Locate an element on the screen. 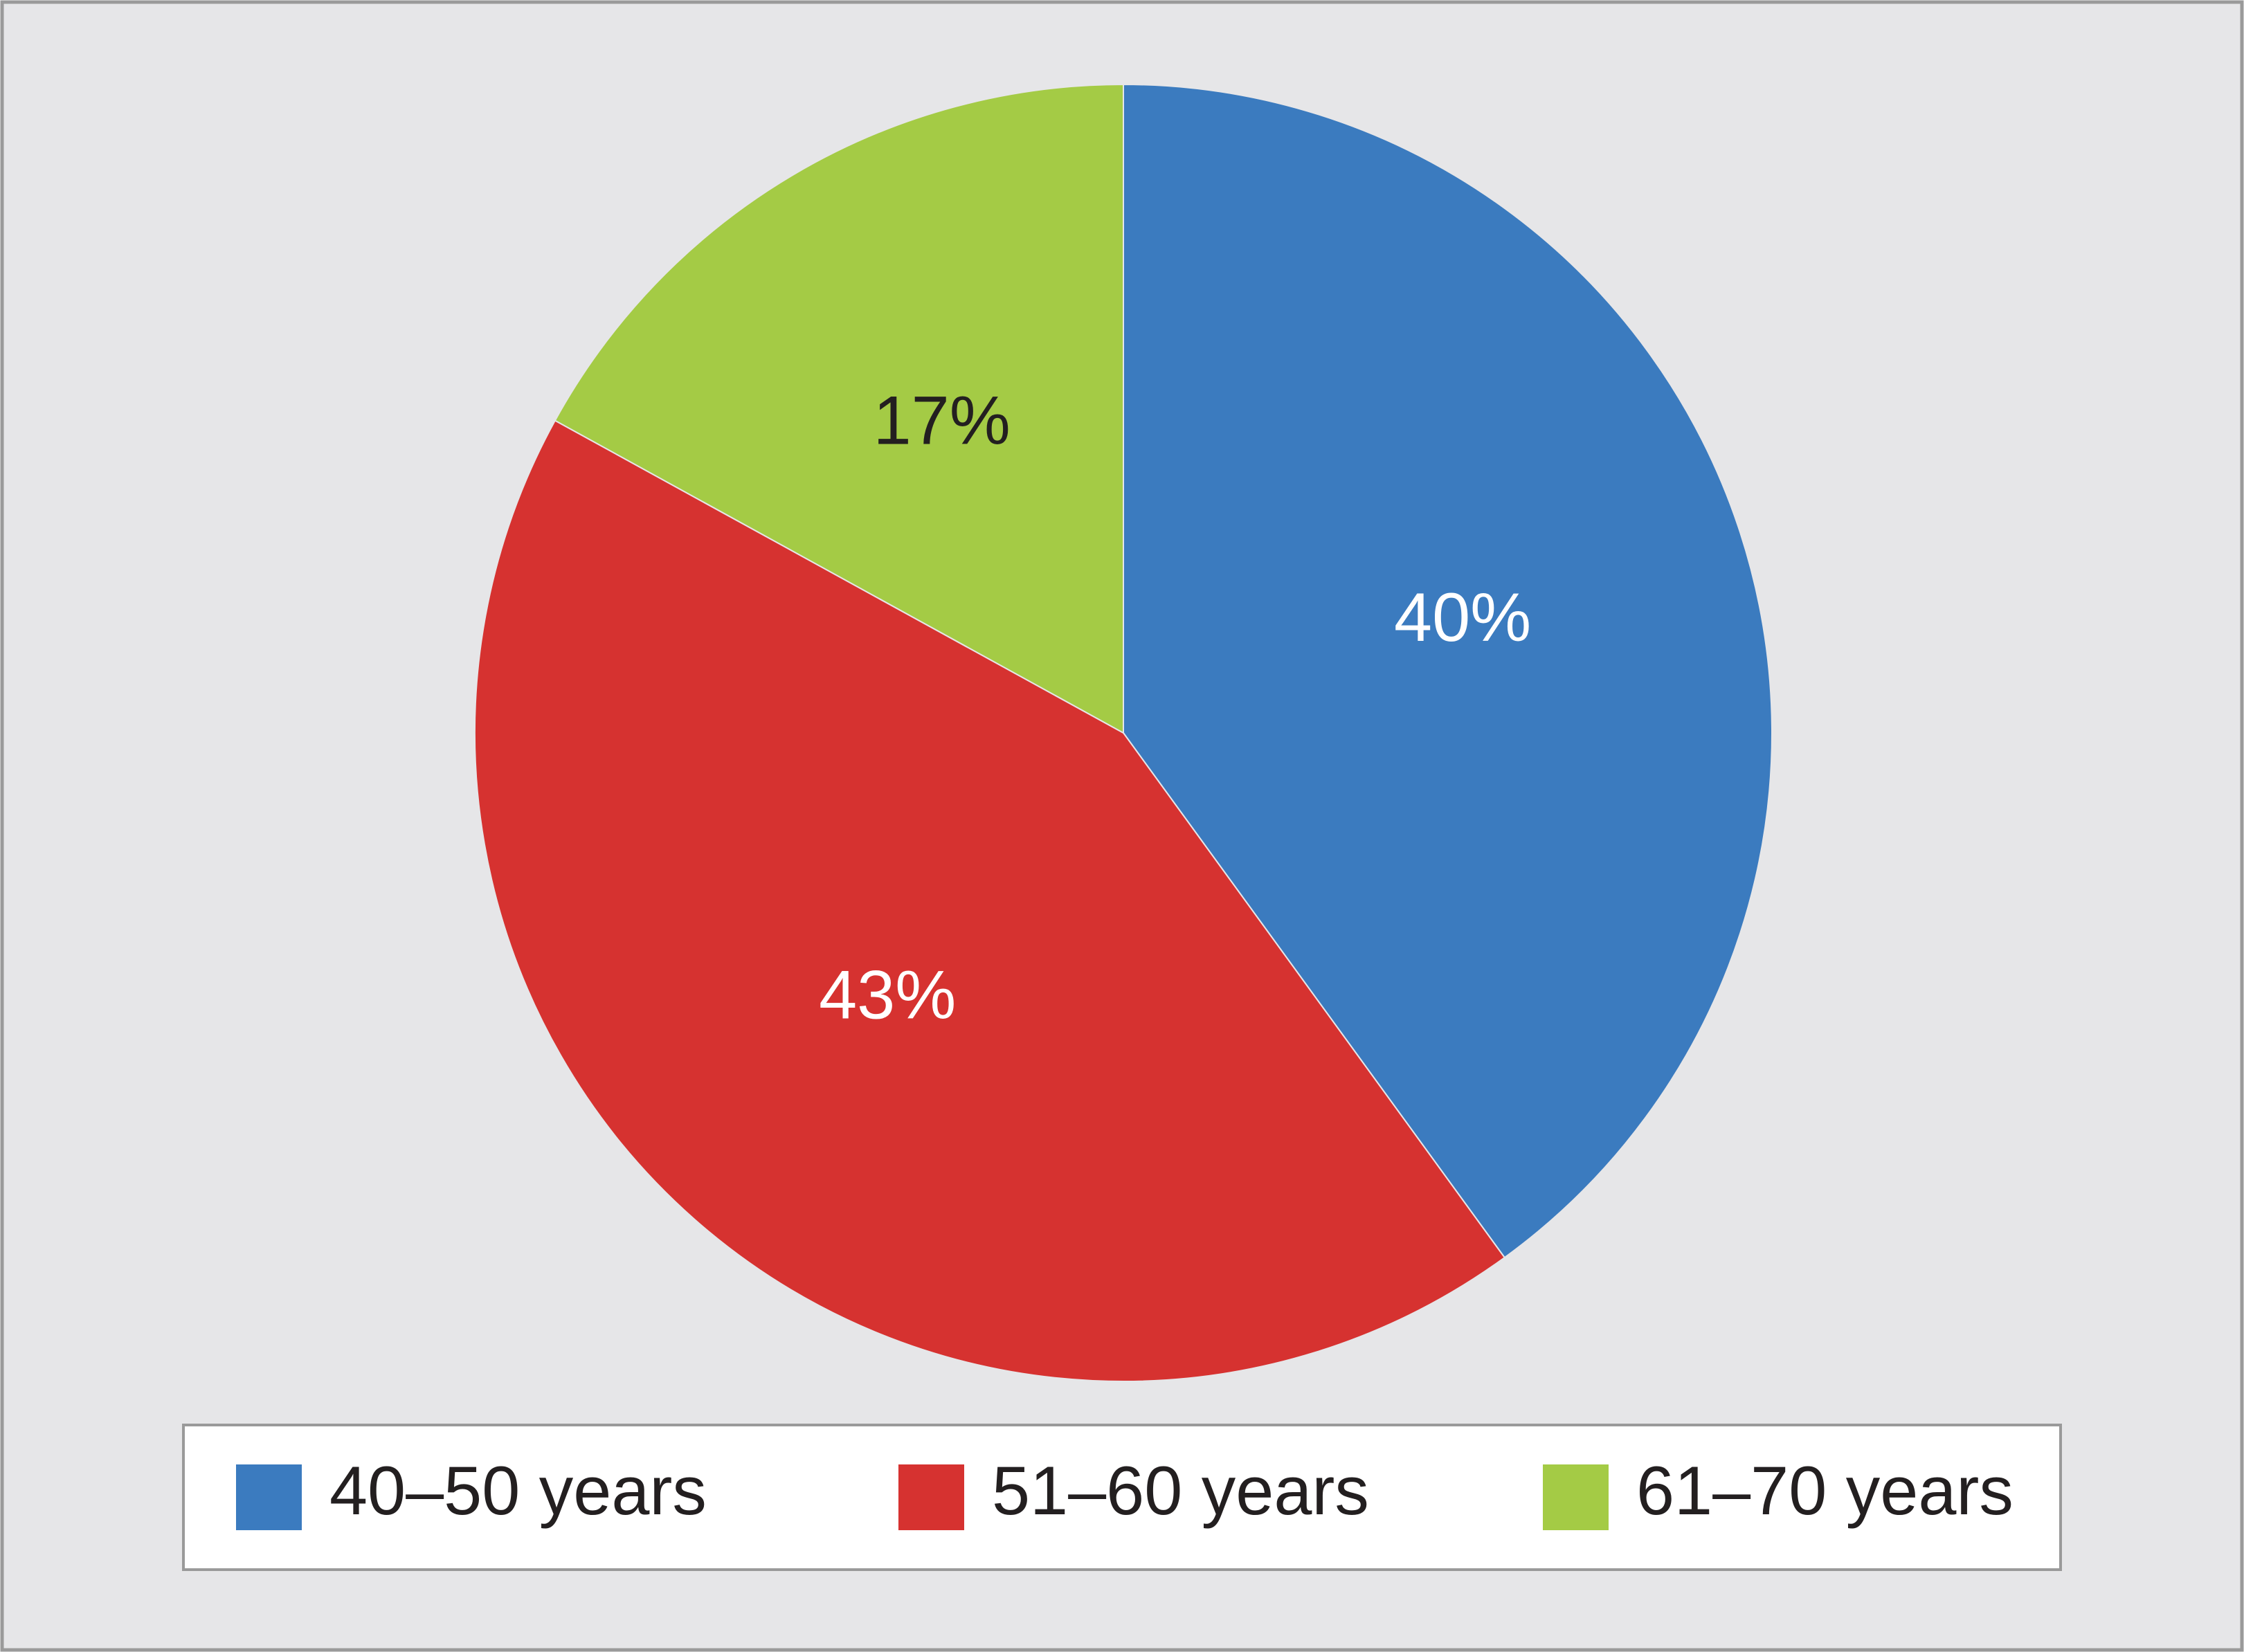 This screenshot has width=2244, height=1652. legend-box is located at coordinates (1122, 1497).